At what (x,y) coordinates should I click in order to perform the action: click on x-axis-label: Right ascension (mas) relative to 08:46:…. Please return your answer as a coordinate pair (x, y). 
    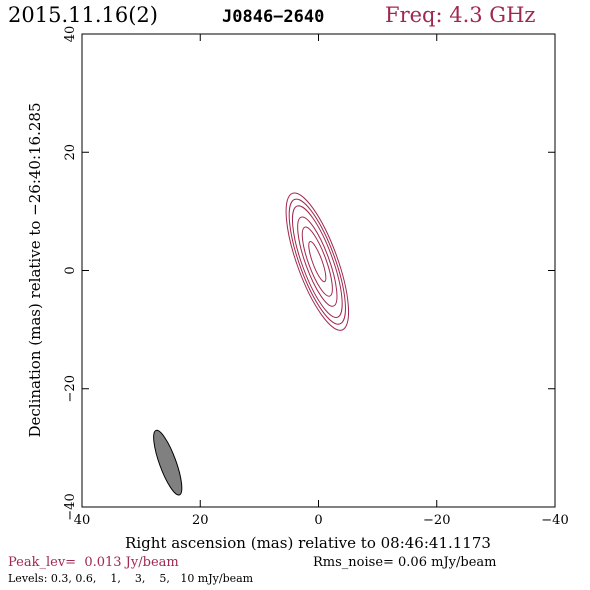
    Looking at the image, I should click on (308, 543).